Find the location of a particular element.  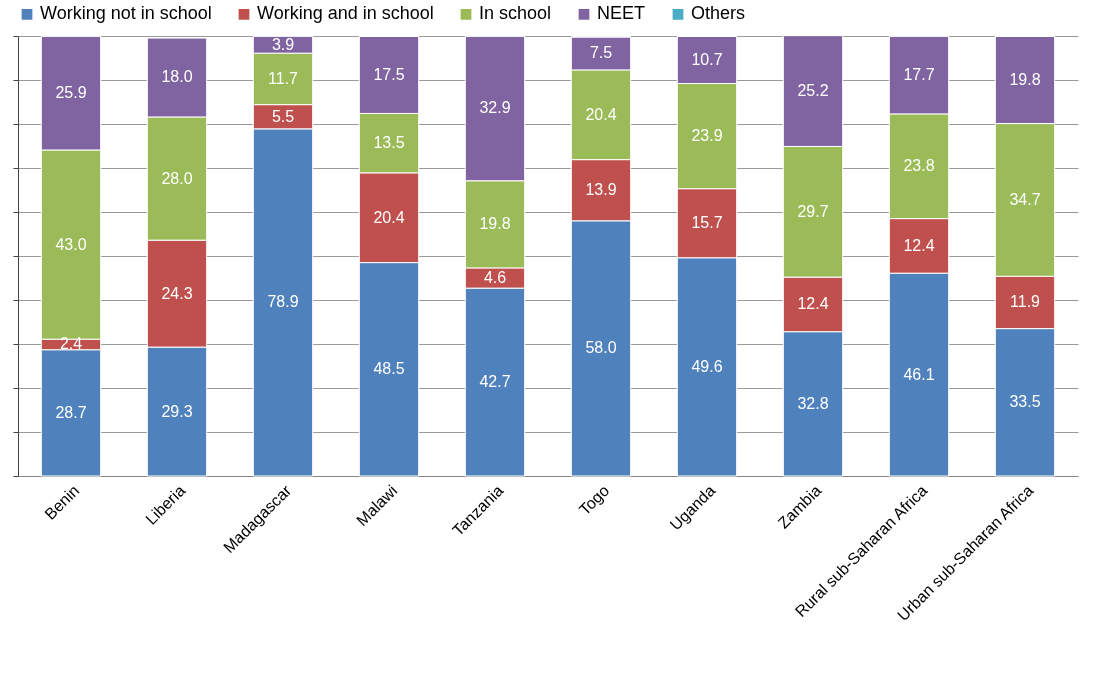

data-label: 10.7 is located at coordinates (707, 59).